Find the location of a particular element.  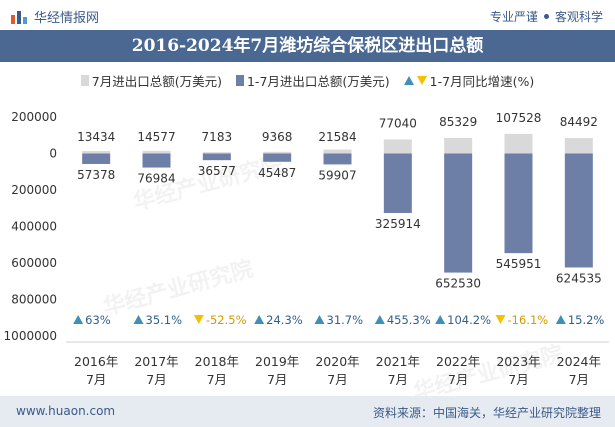

legend-item-cumulative: 1-7月进出口总额(万美元) is located at coordinates (312, 80).